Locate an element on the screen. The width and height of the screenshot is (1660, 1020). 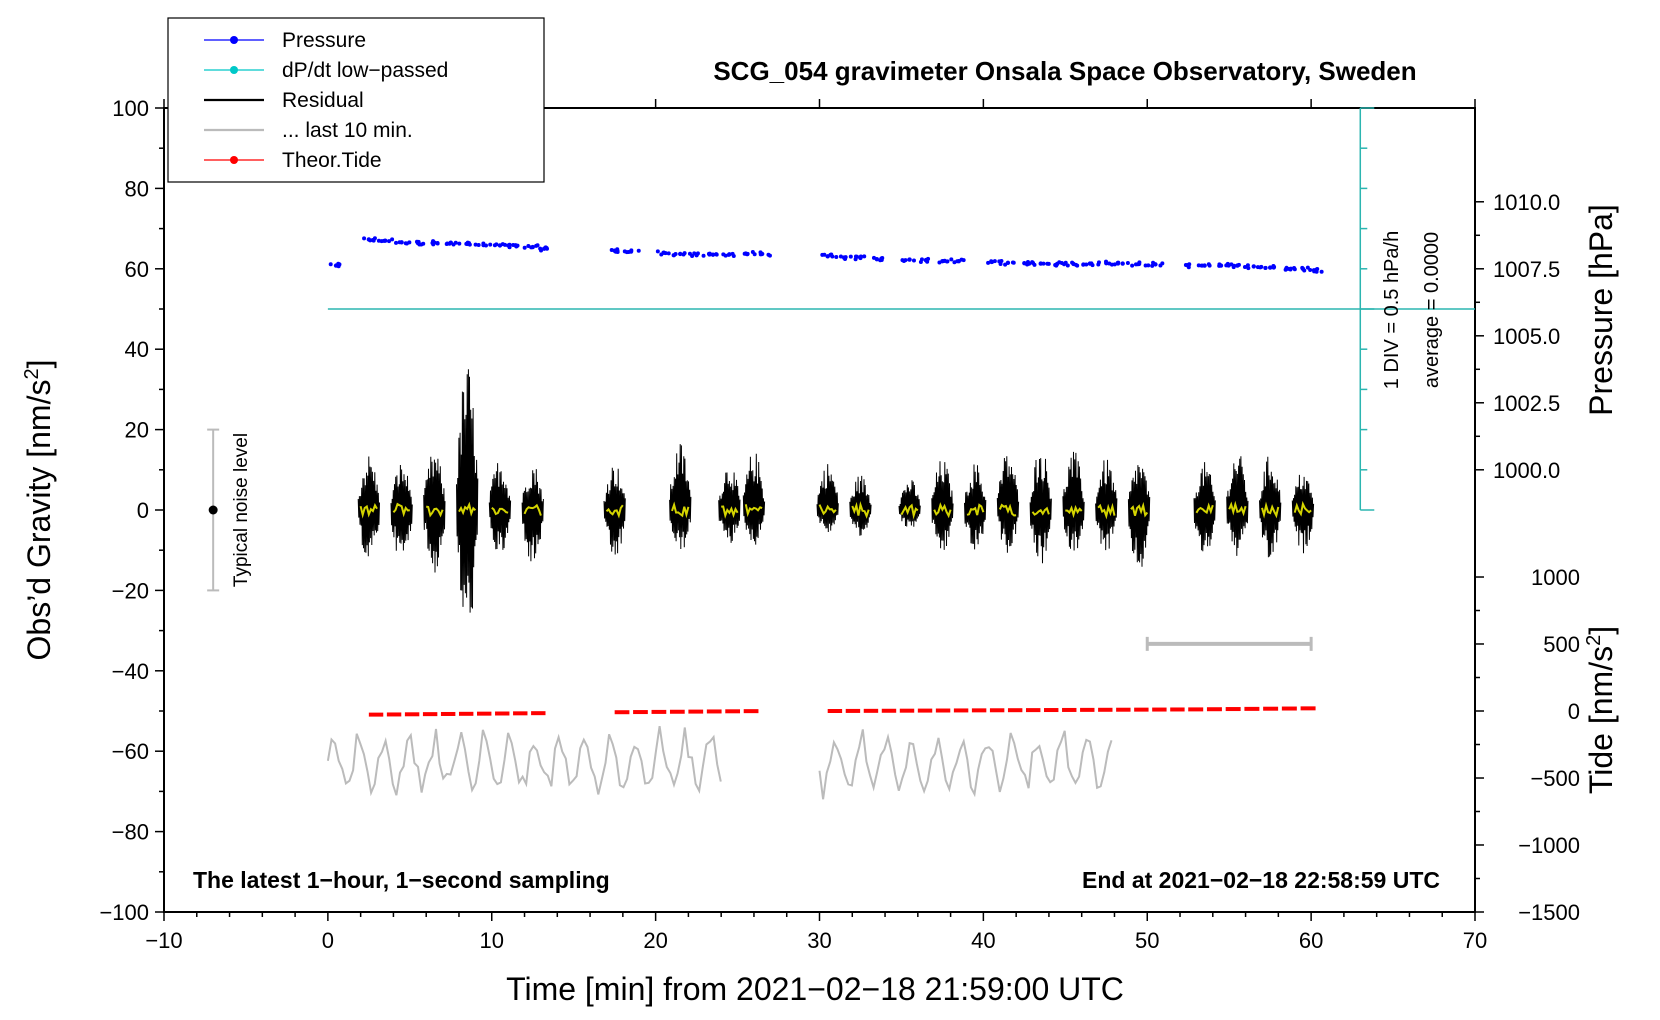
tide-tick-label: 500 is located at coordinates (1561, 644).